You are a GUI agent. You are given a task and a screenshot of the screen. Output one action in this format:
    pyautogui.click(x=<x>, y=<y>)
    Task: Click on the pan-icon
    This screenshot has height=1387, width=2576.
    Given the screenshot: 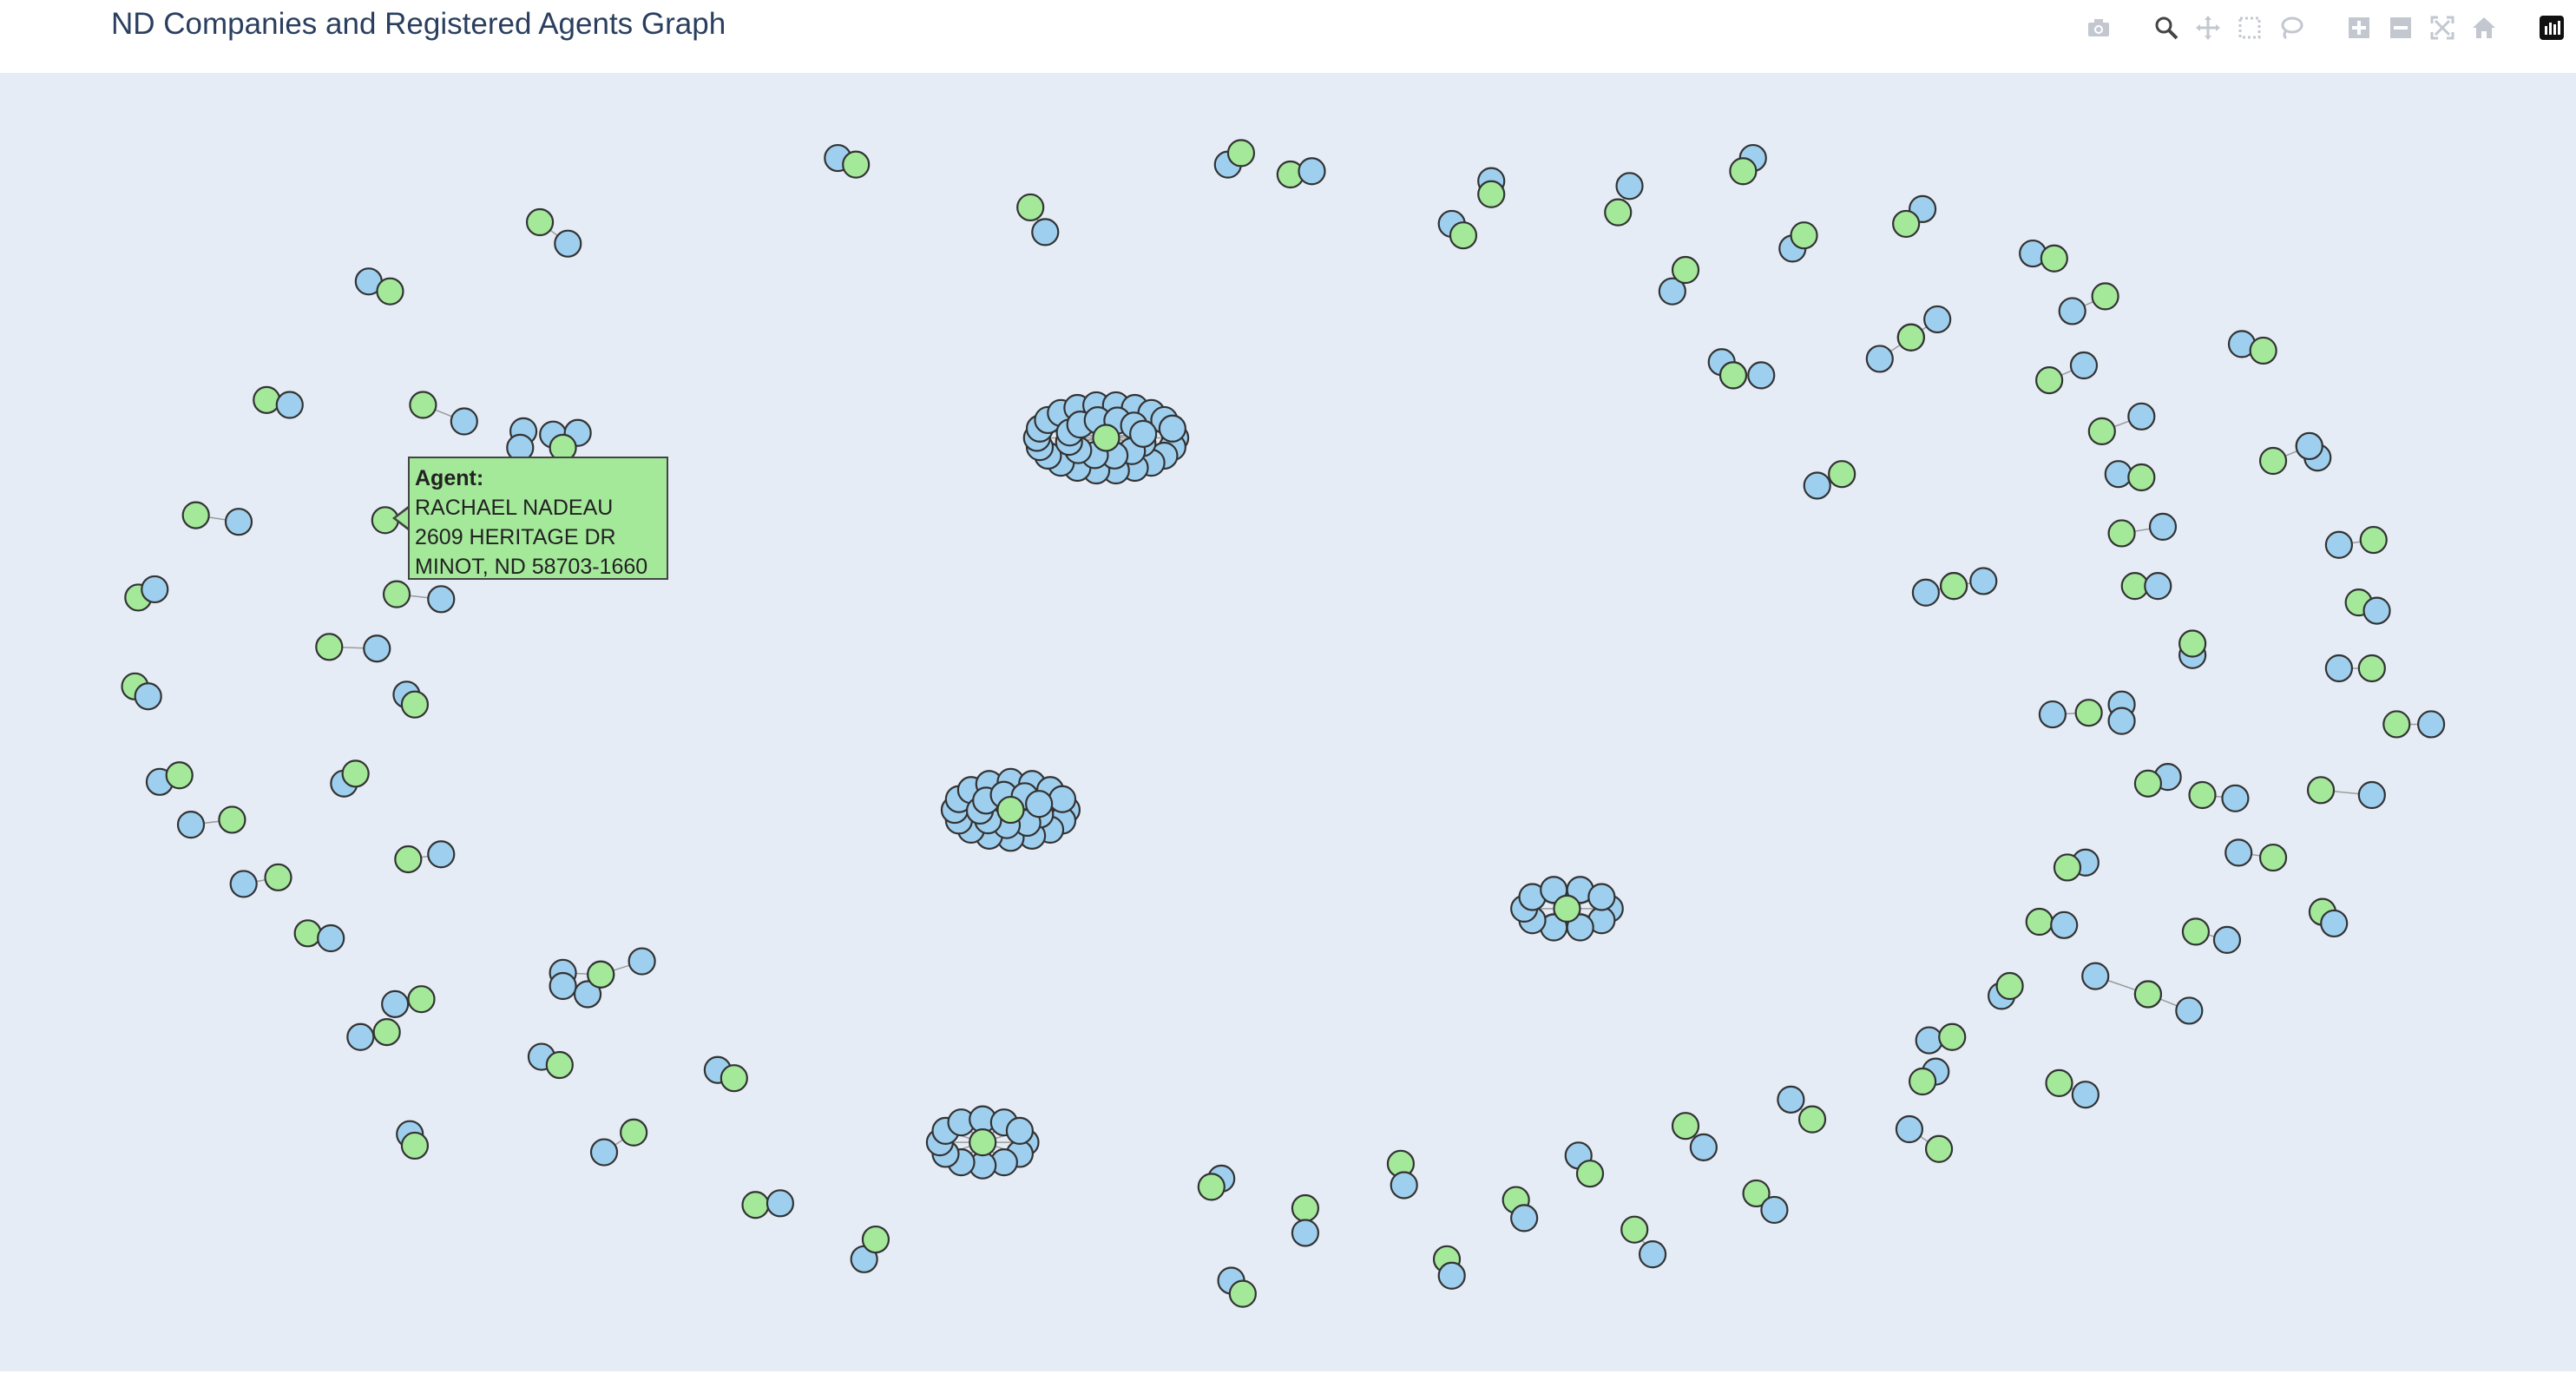 What is the action you would take?
    pyautogui.click(x=2208, y=28)
    